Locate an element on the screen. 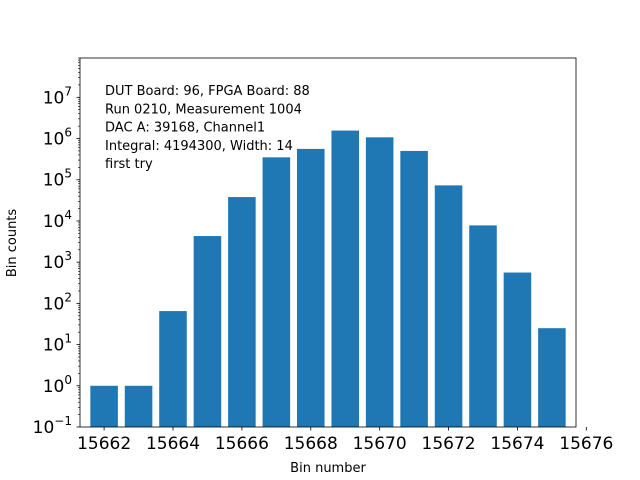 This screenshot has height=480, width=640. y-tick-label: 10⁴ is located at coordinates (57, 220).